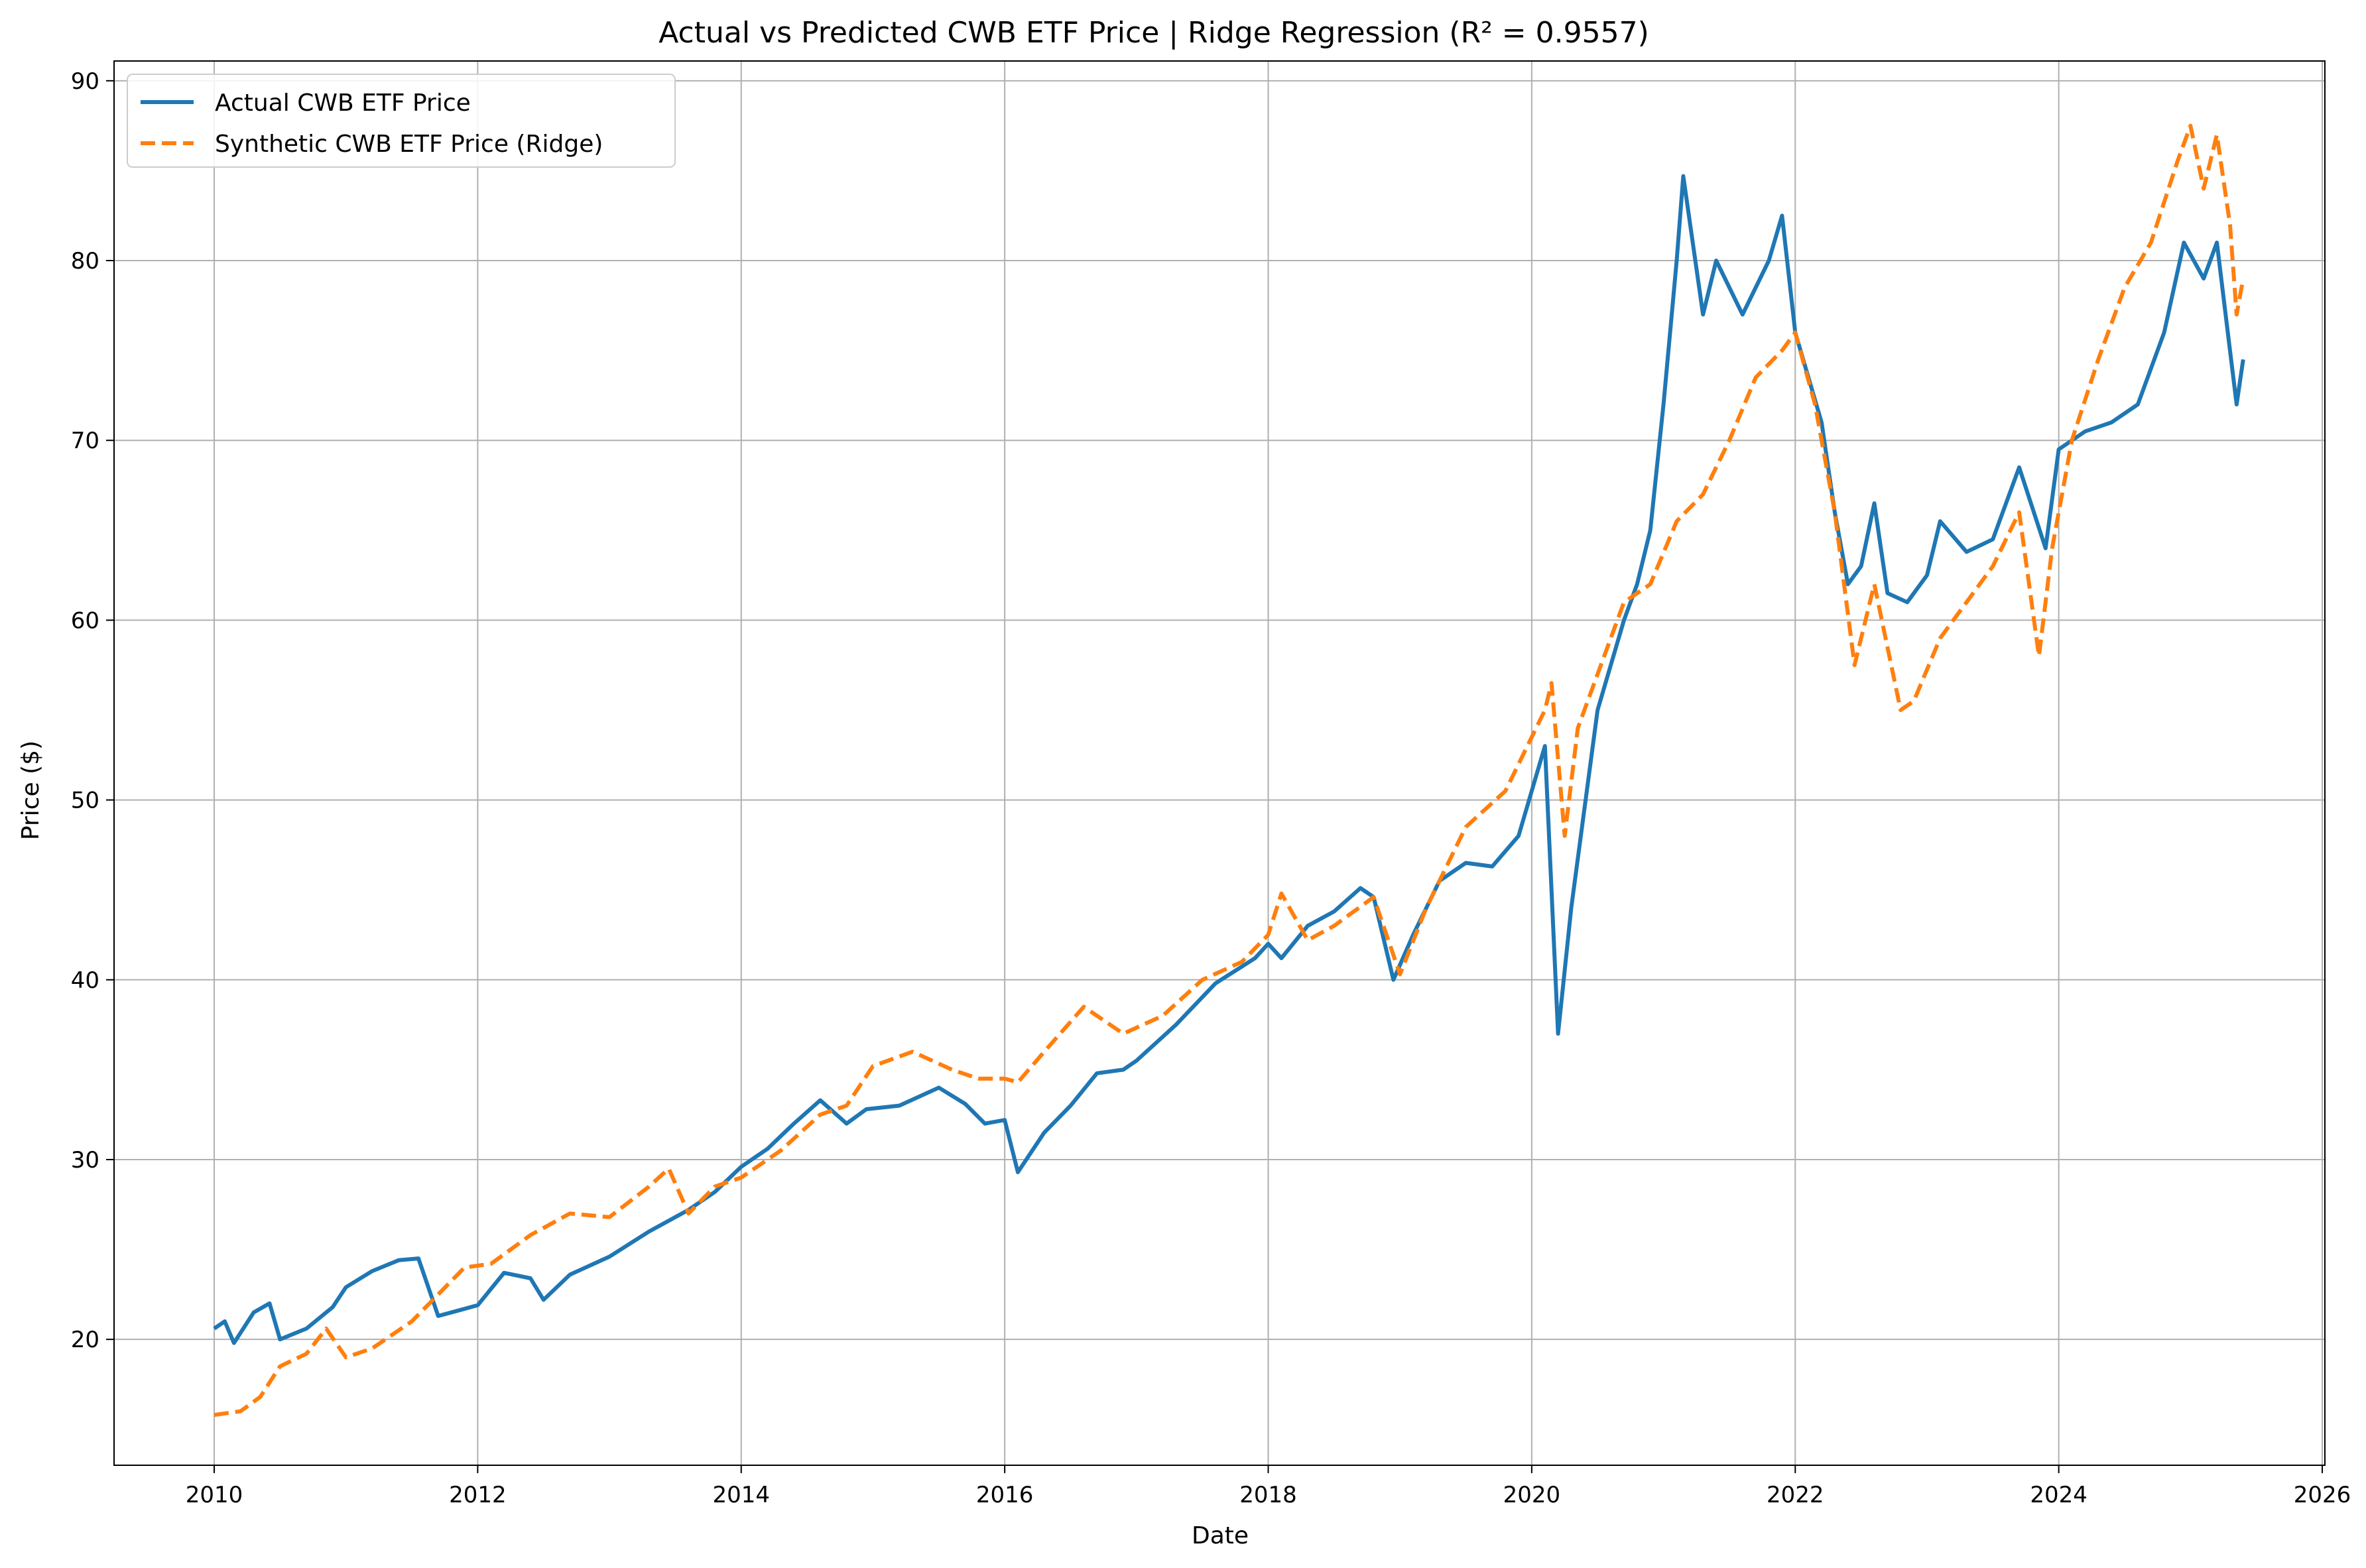 This screenshot has height=1568, width=2366. Describe the element at coordinates (85, 980) in the screenshot. I see `y-tick-label: 40` at that location.